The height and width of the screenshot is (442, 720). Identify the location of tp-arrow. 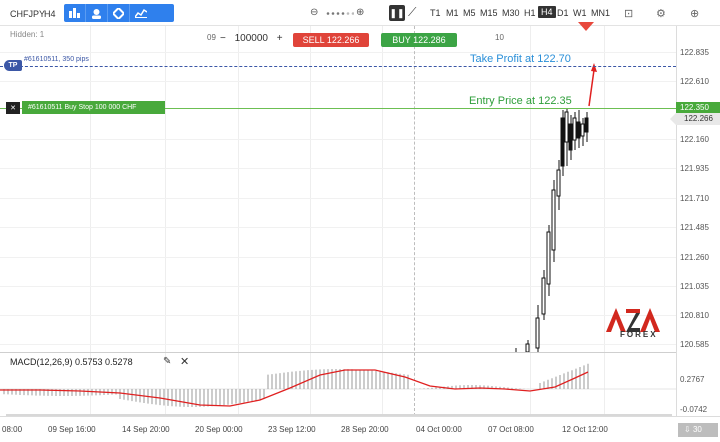
(591, 88).